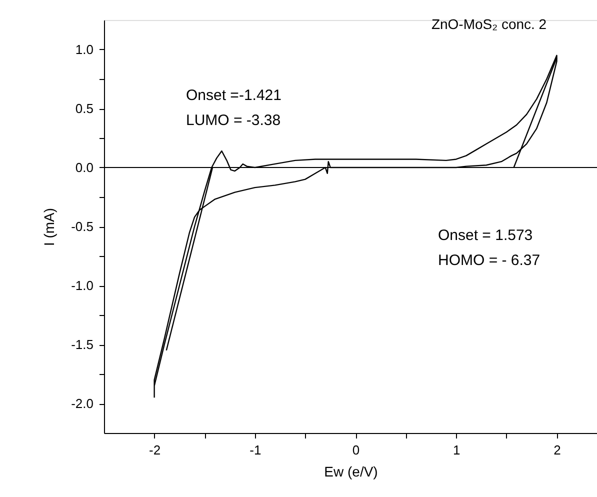 The image size is (597, 497). I want to click on x-tick-label: 0, so click(356, 450).